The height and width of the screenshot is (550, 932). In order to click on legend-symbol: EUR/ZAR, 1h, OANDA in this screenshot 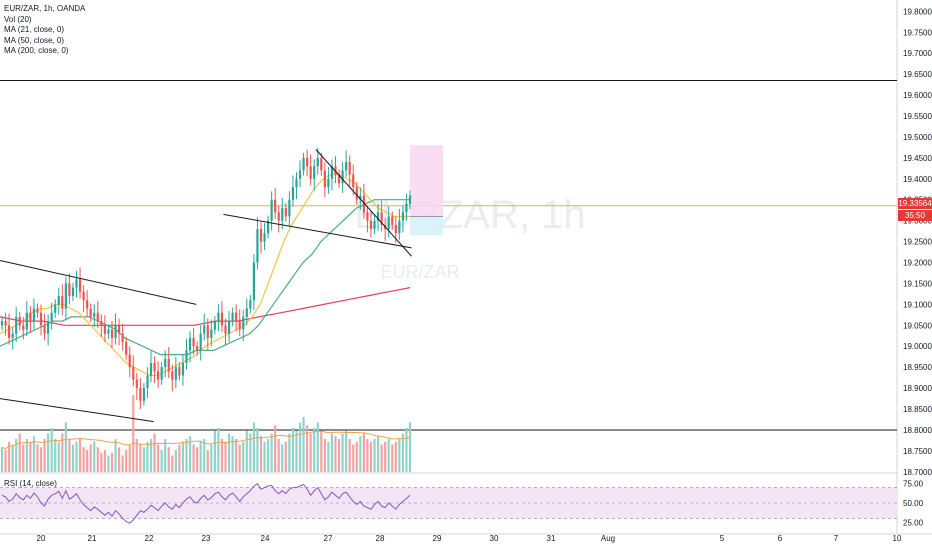, I will do `click(45, 8)`.